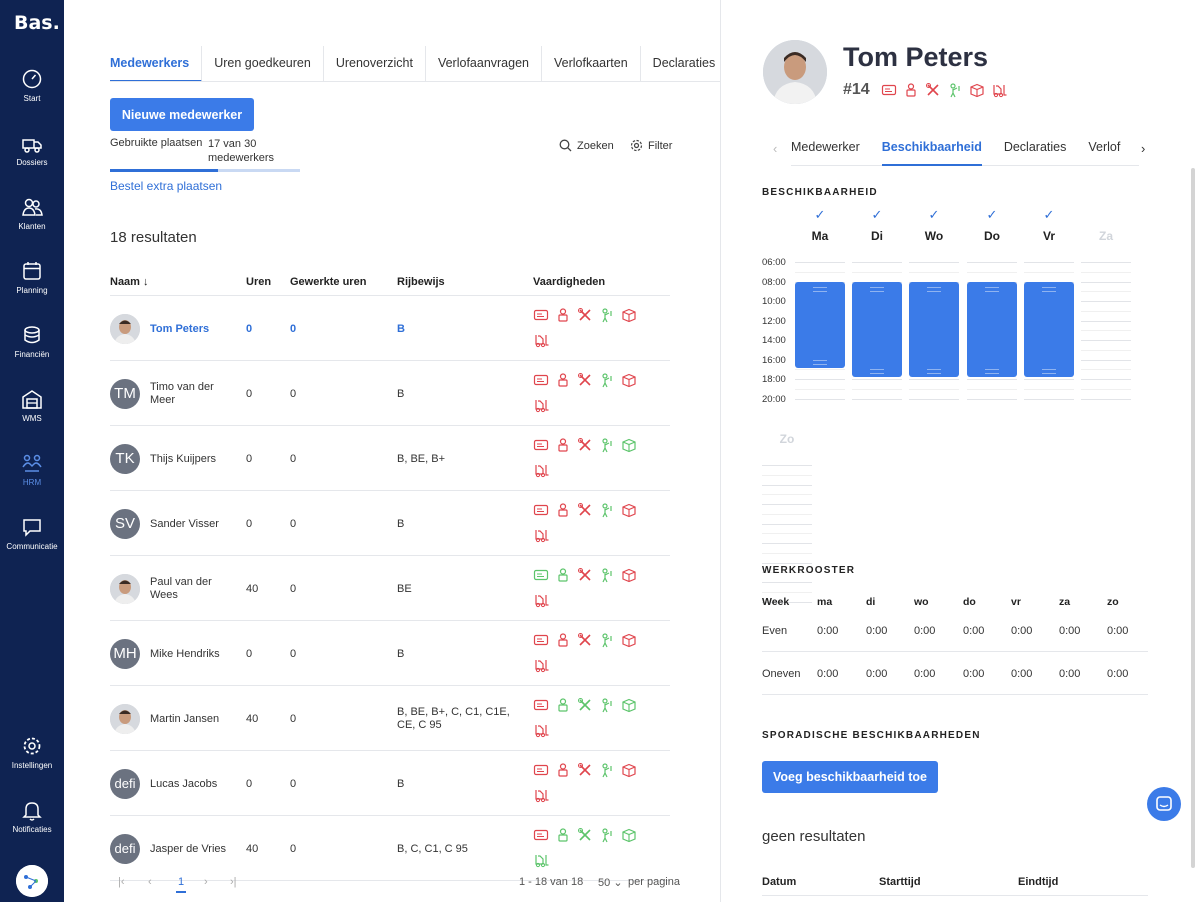  I want to click on row-name: Thijs Kuijpers, so click(183, 459).